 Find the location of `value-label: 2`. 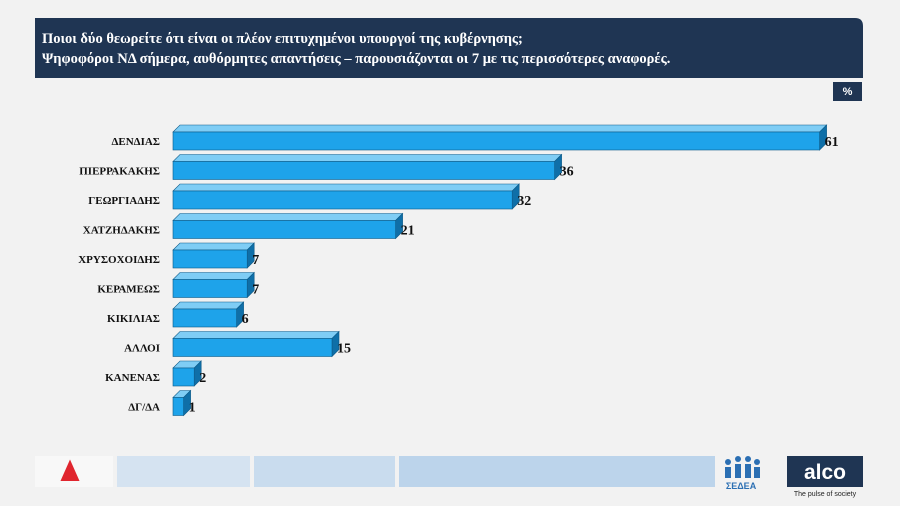

value-label: 2 is located at coordinates (202, 378).